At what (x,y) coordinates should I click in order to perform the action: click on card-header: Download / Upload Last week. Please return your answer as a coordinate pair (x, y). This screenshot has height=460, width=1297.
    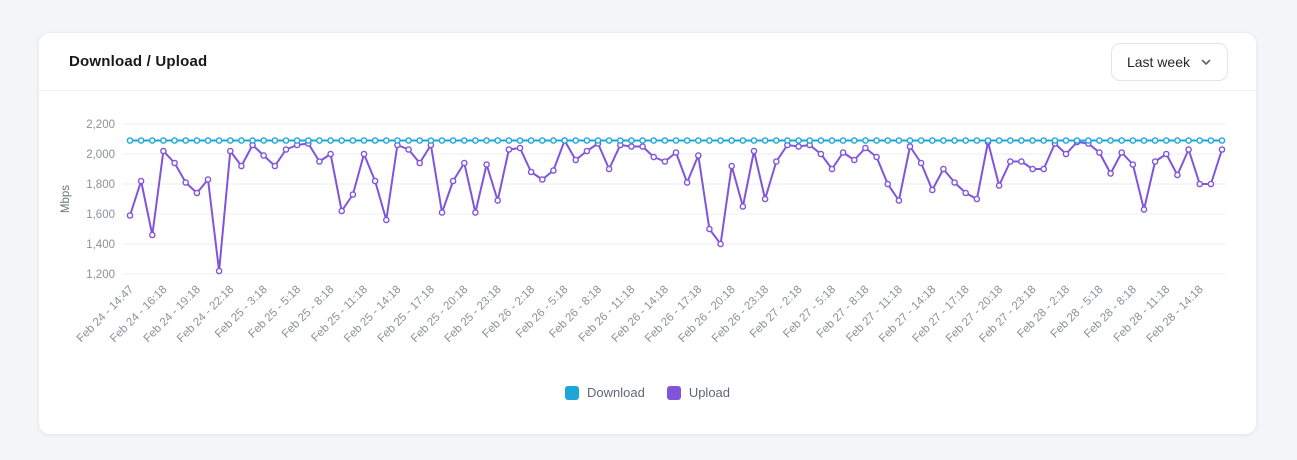
    Looking at the image, I should click on (647, 62).